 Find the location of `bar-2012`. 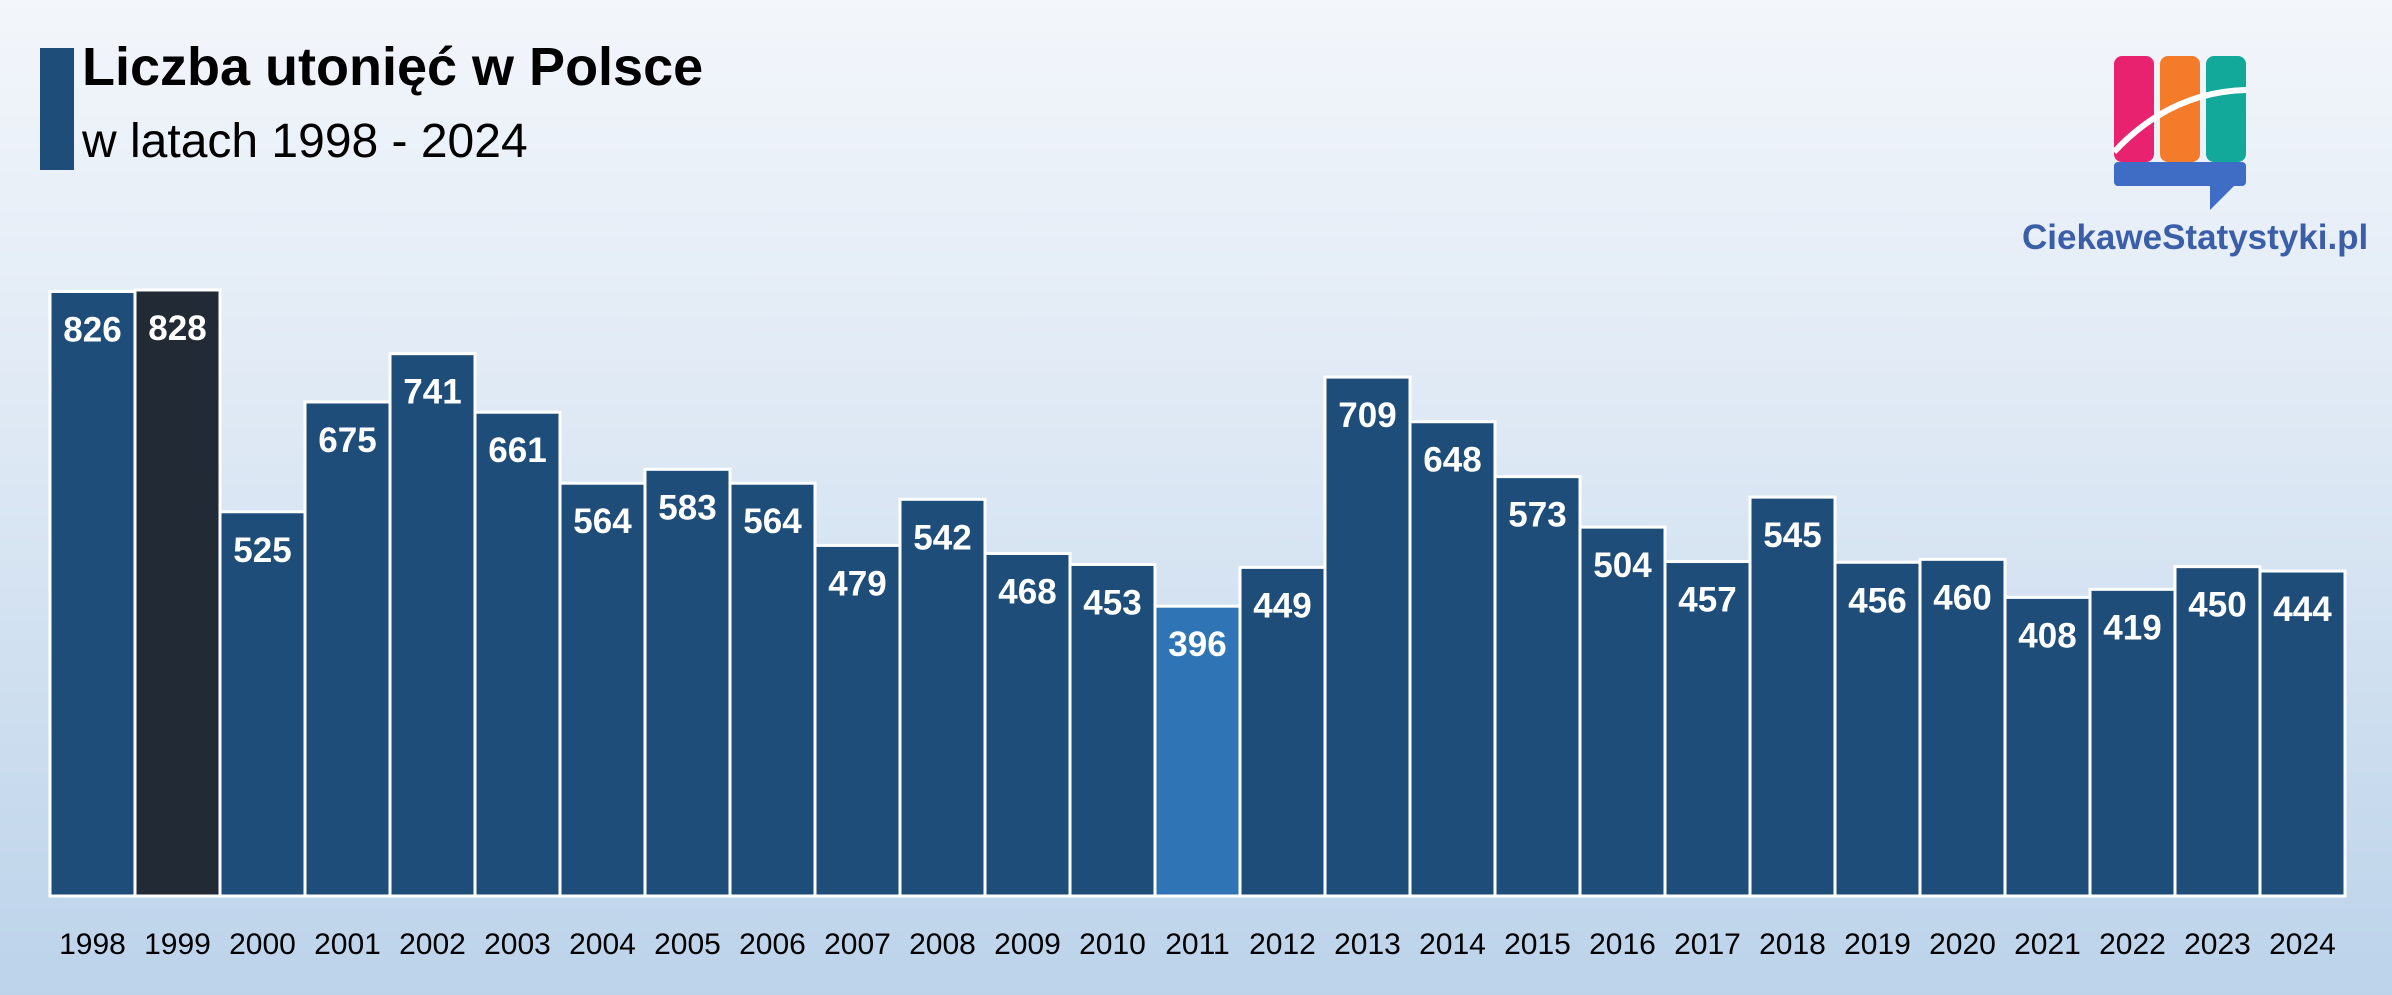

bar-2012 is located at coordinates (1282, 731).